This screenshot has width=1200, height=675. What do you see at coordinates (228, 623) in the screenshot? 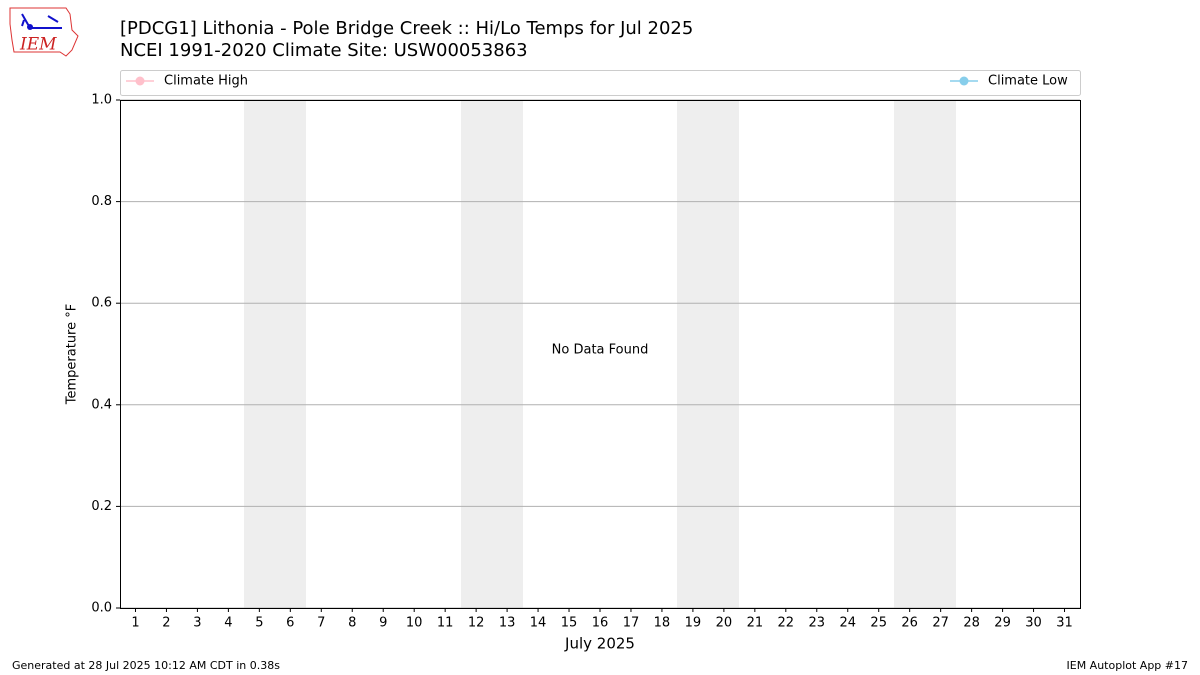
I see `x-tick-label: 4` at bounding box center [228, 623].